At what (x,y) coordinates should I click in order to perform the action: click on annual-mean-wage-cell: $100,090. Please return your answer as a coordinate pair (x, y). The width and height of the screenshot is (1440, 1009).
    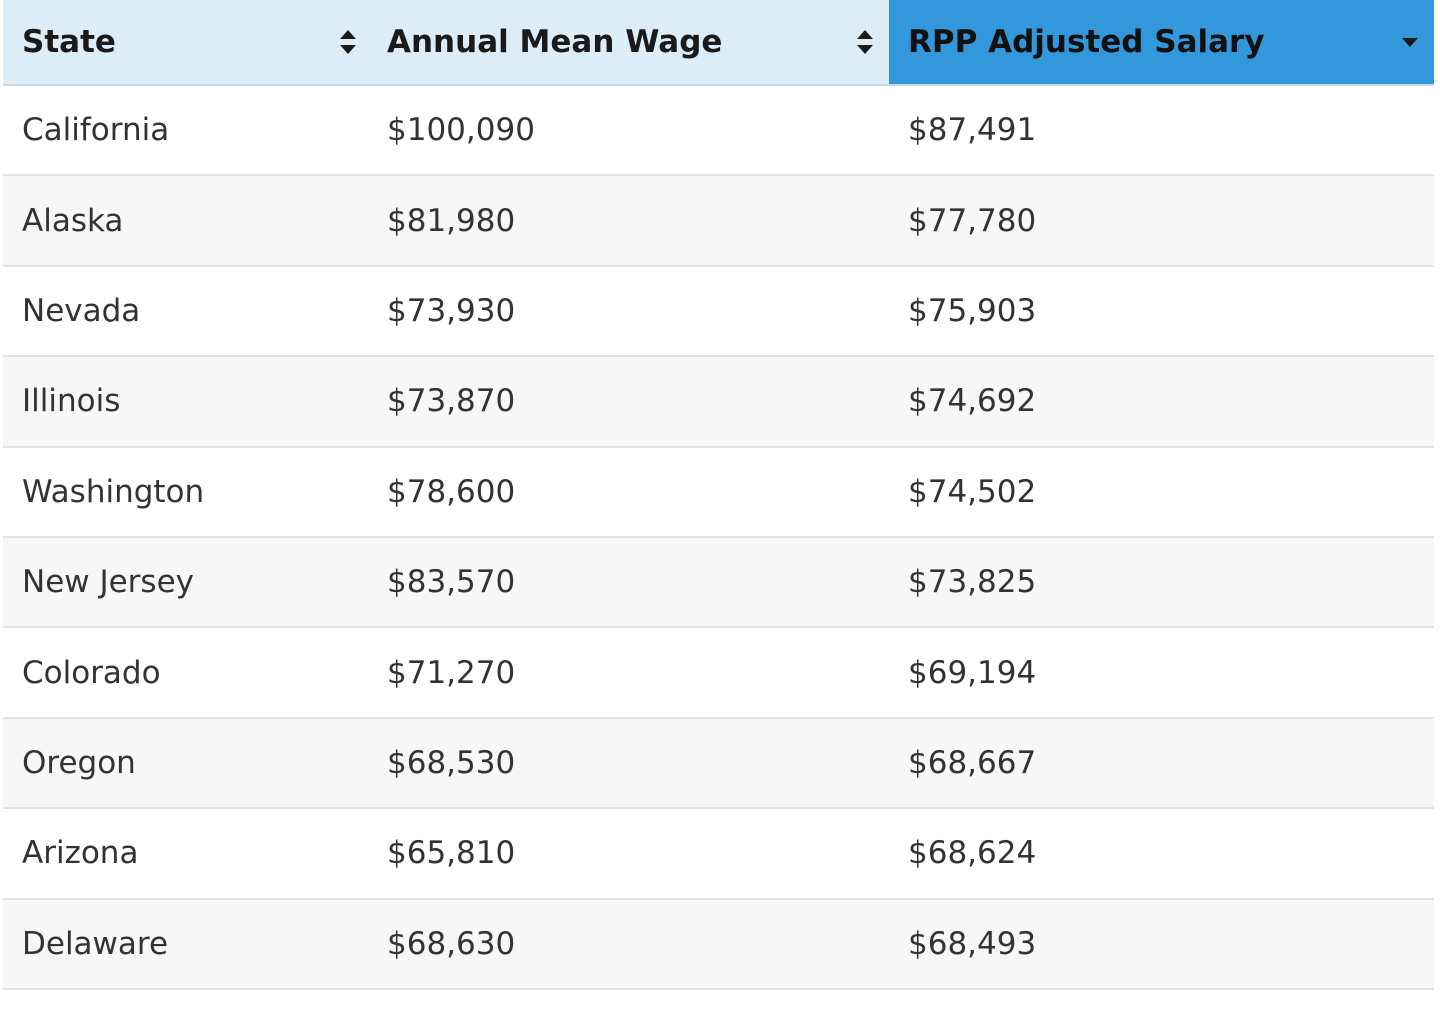
    Looking at the image, I should click on (628, 129).